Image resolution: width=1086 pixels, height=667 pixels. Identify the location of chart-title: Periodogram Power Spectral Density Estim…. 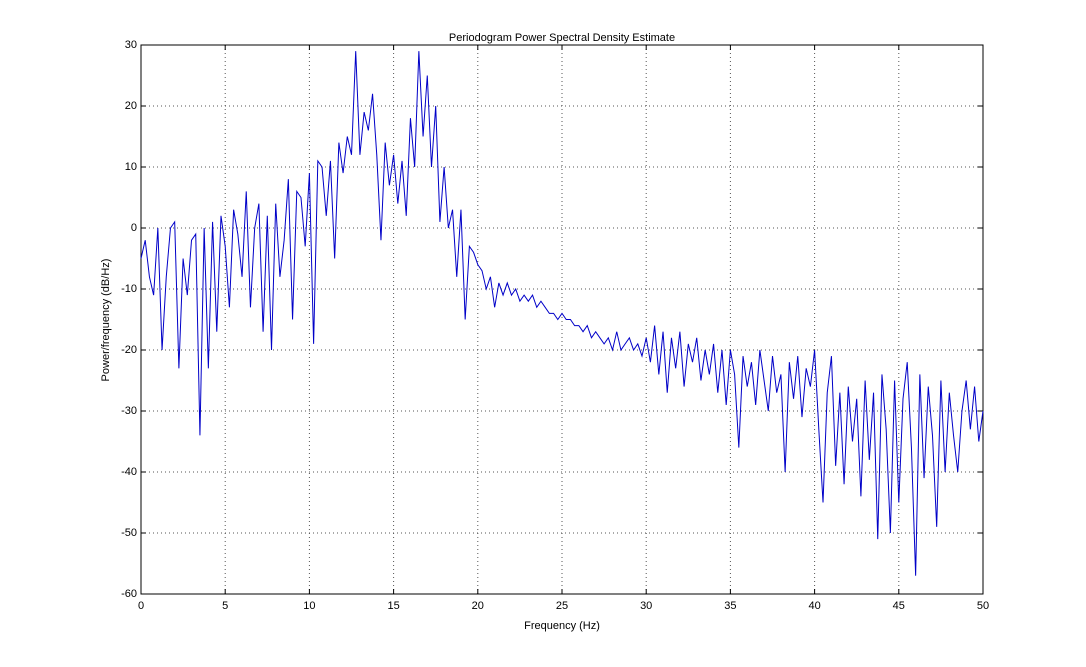
(562, 38).